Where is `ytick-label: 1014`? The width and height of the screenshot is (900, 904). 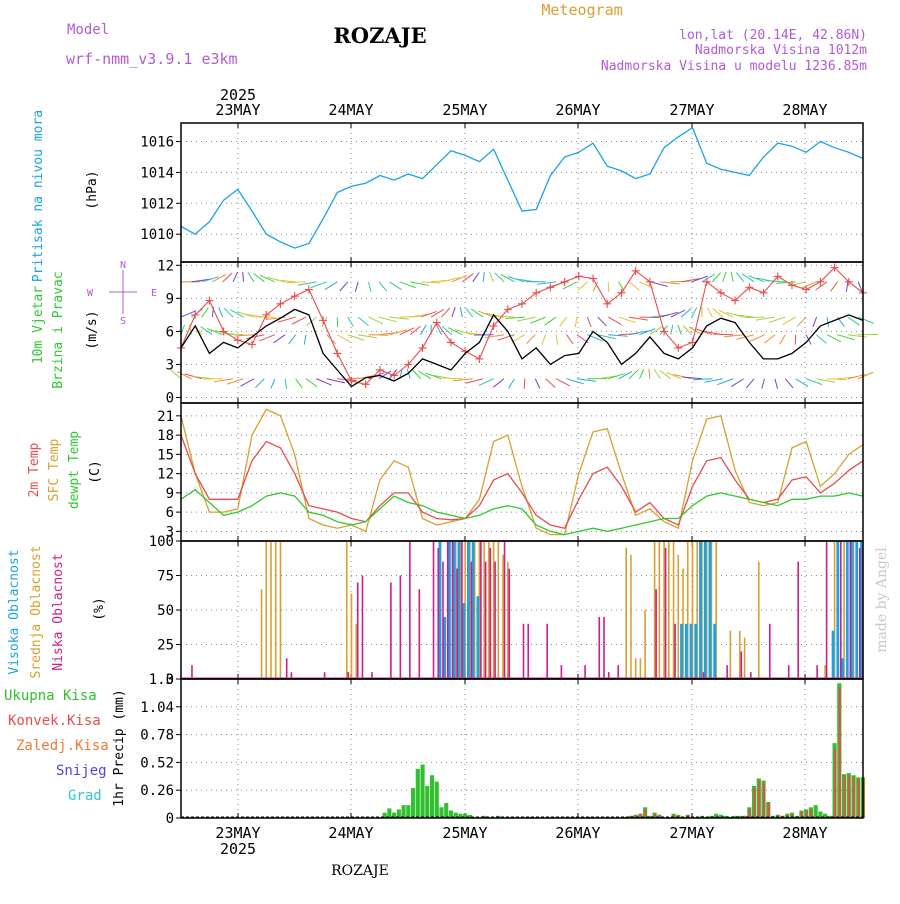
ytick-label: 1014 is located at coordinates (157, 173).